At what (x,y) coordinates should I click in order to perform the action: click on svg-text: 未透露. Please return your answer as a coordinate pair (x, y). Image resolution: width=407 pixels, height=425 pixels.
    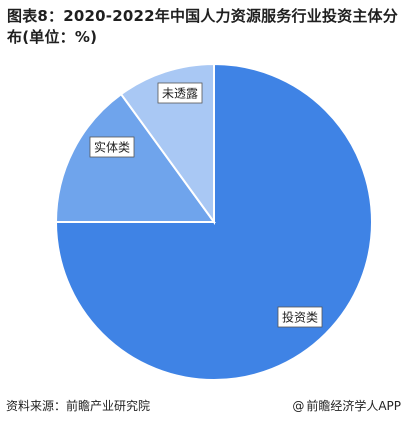
    Looking at the image, I should click on (180, 94).